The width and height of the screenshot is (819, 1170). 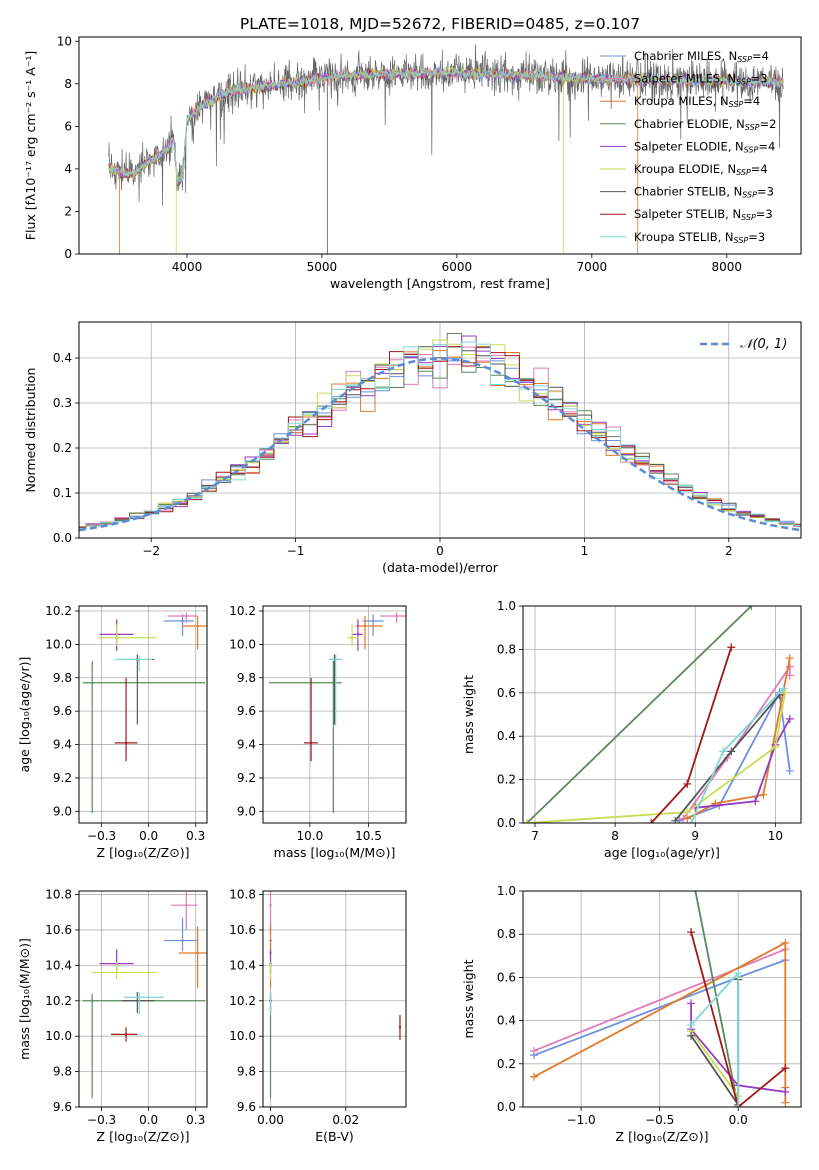 What do you see at coordinates (335, 852) in the screenshot?
I see `x-axis-label: mass [log₁₀(M/M⊙)]` at bounding box center [335, 852].